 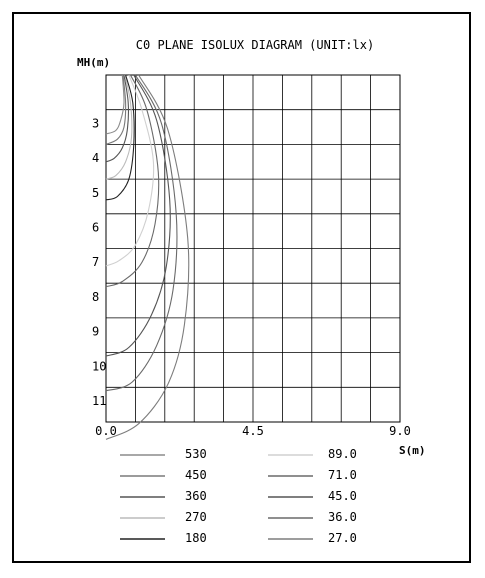 I want to click on legend-label: 89.0, so click(x=342, y=454).